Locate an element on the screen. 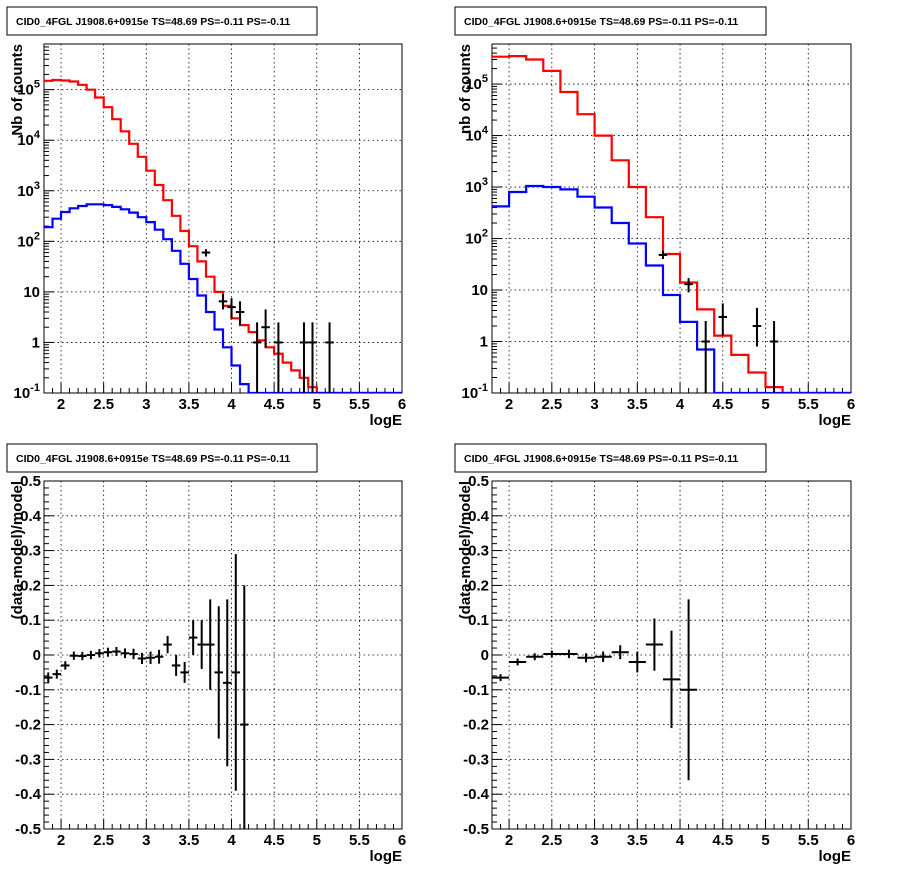  y-tick-label: 10² is located at coordinates (476, 238).